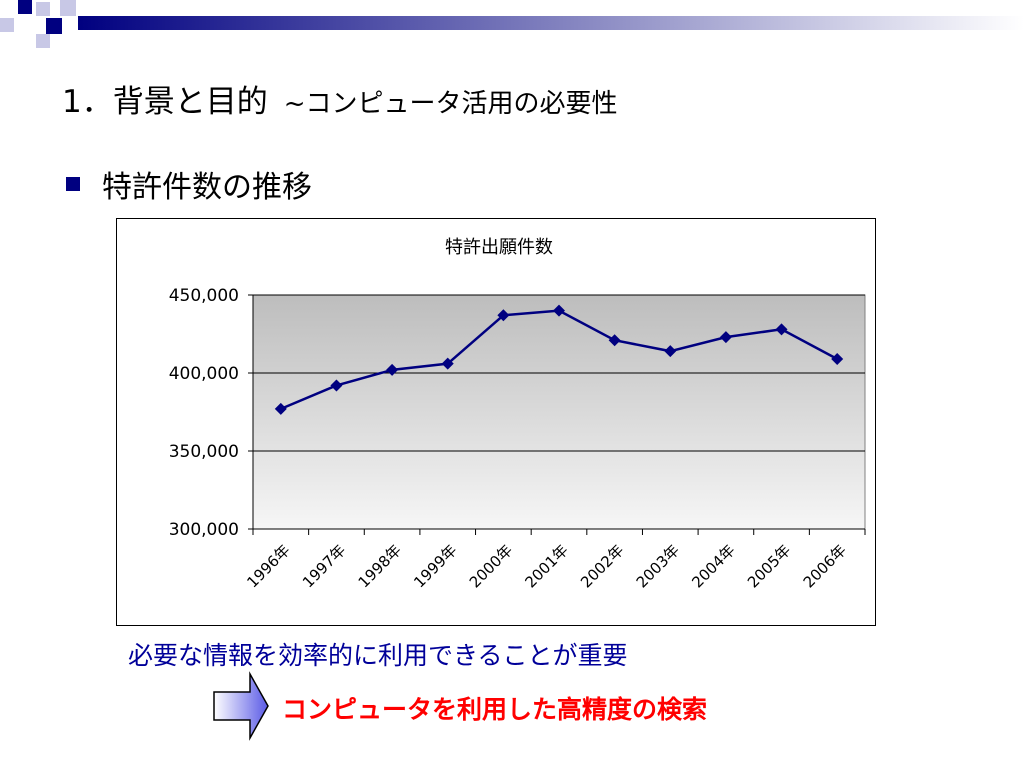 The width and height of the screenshot is (1024, 768). I want to click on right-arrow-icon, so click(241, 706).